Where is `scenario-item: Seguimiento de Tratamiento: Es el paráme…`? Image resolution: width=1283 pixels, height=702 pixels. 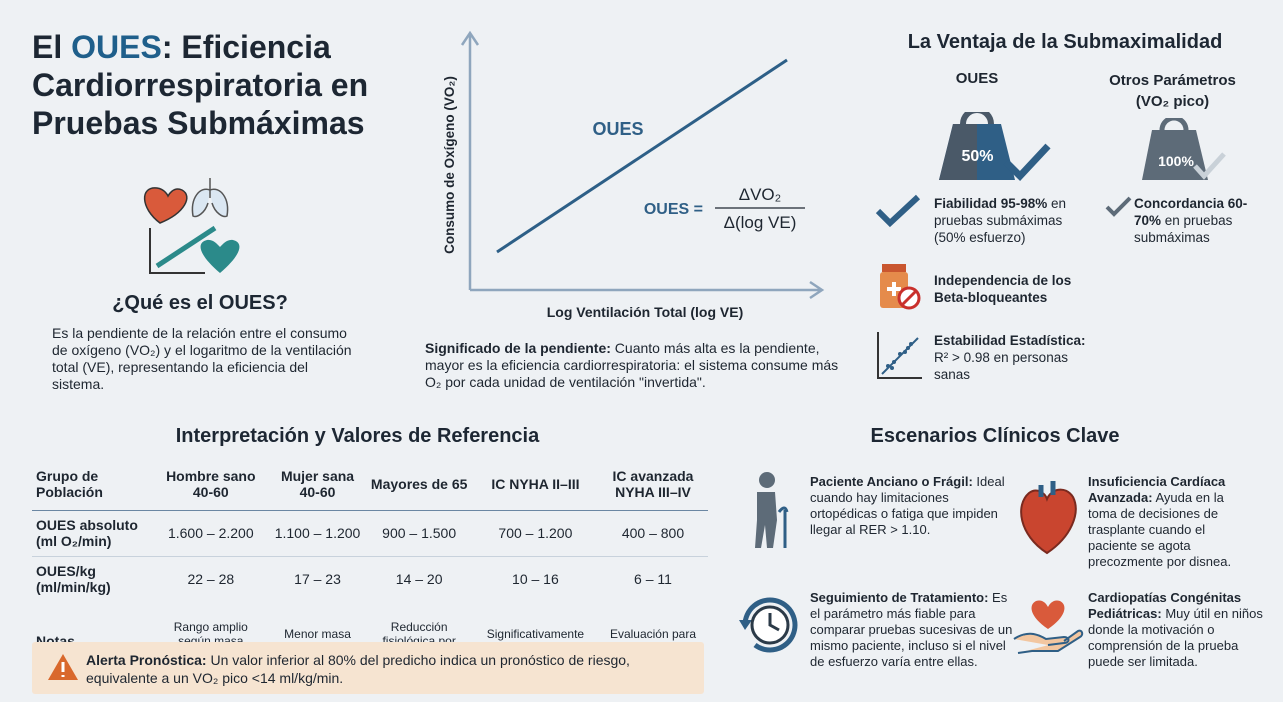
scenario-item: Seguimiento de Tratamiento: Es el paráme… is located at coordinates (912, 630).